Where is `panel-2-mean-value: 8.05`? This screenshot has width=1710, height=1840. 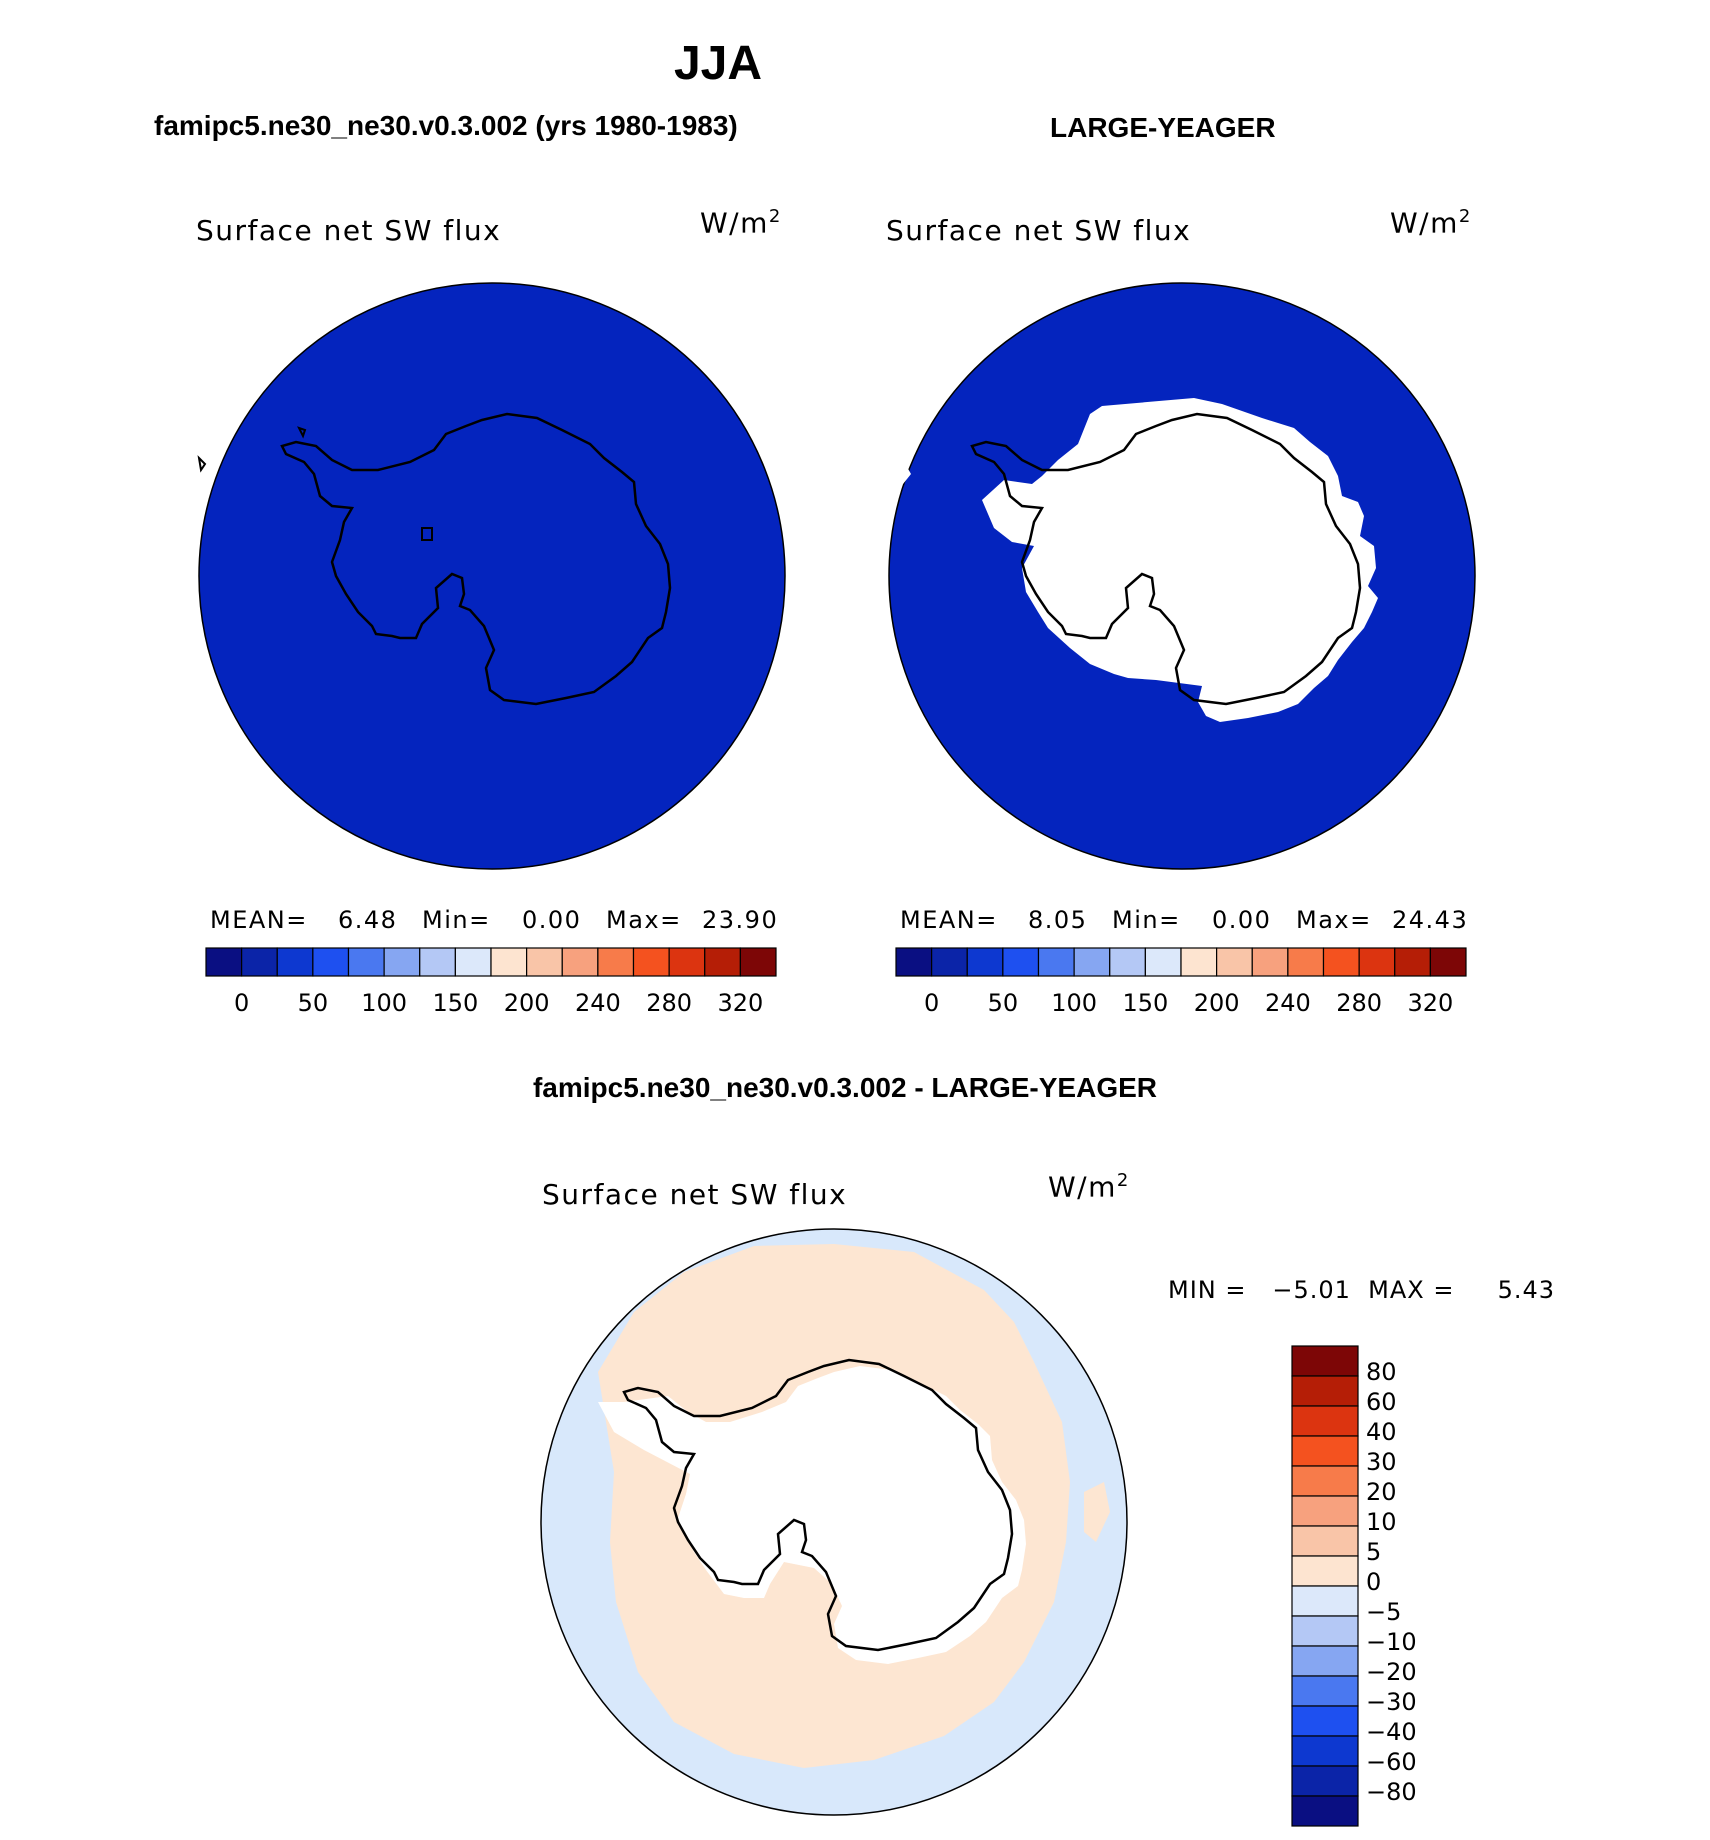 panel-2-mean-value: 8.05 is located at coordinates (1058, 920).